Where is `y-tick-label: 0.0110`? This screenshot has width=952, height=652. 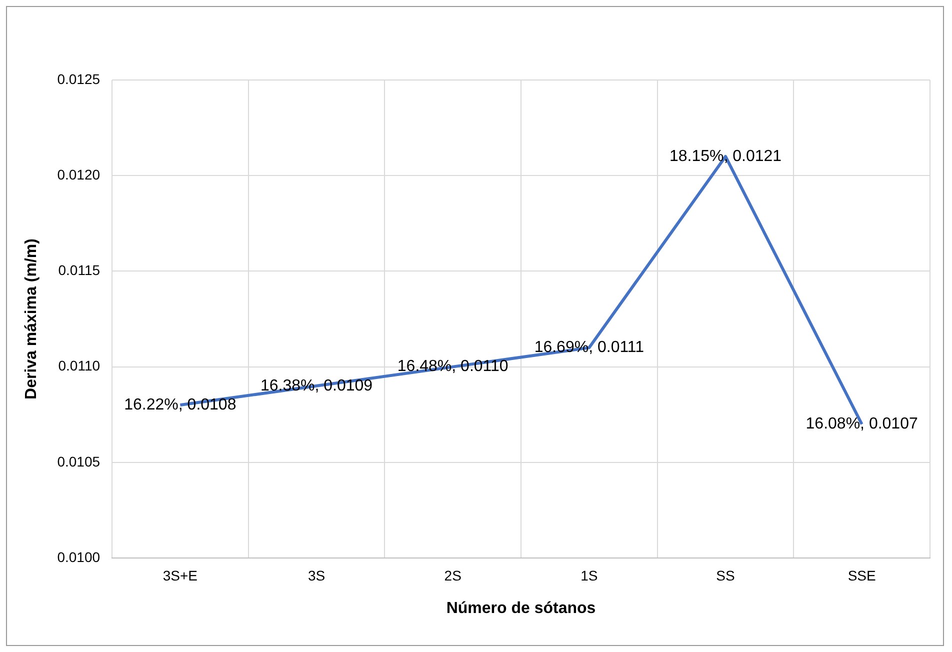
y-tick-label: 0.0110 is located at coordinates (79, 366).